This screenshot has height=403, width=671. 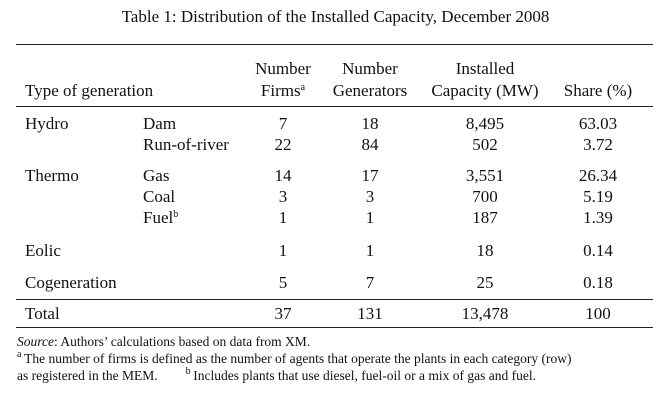 I want to click on header-generators-line1: Number, so click(x=370, y=68).